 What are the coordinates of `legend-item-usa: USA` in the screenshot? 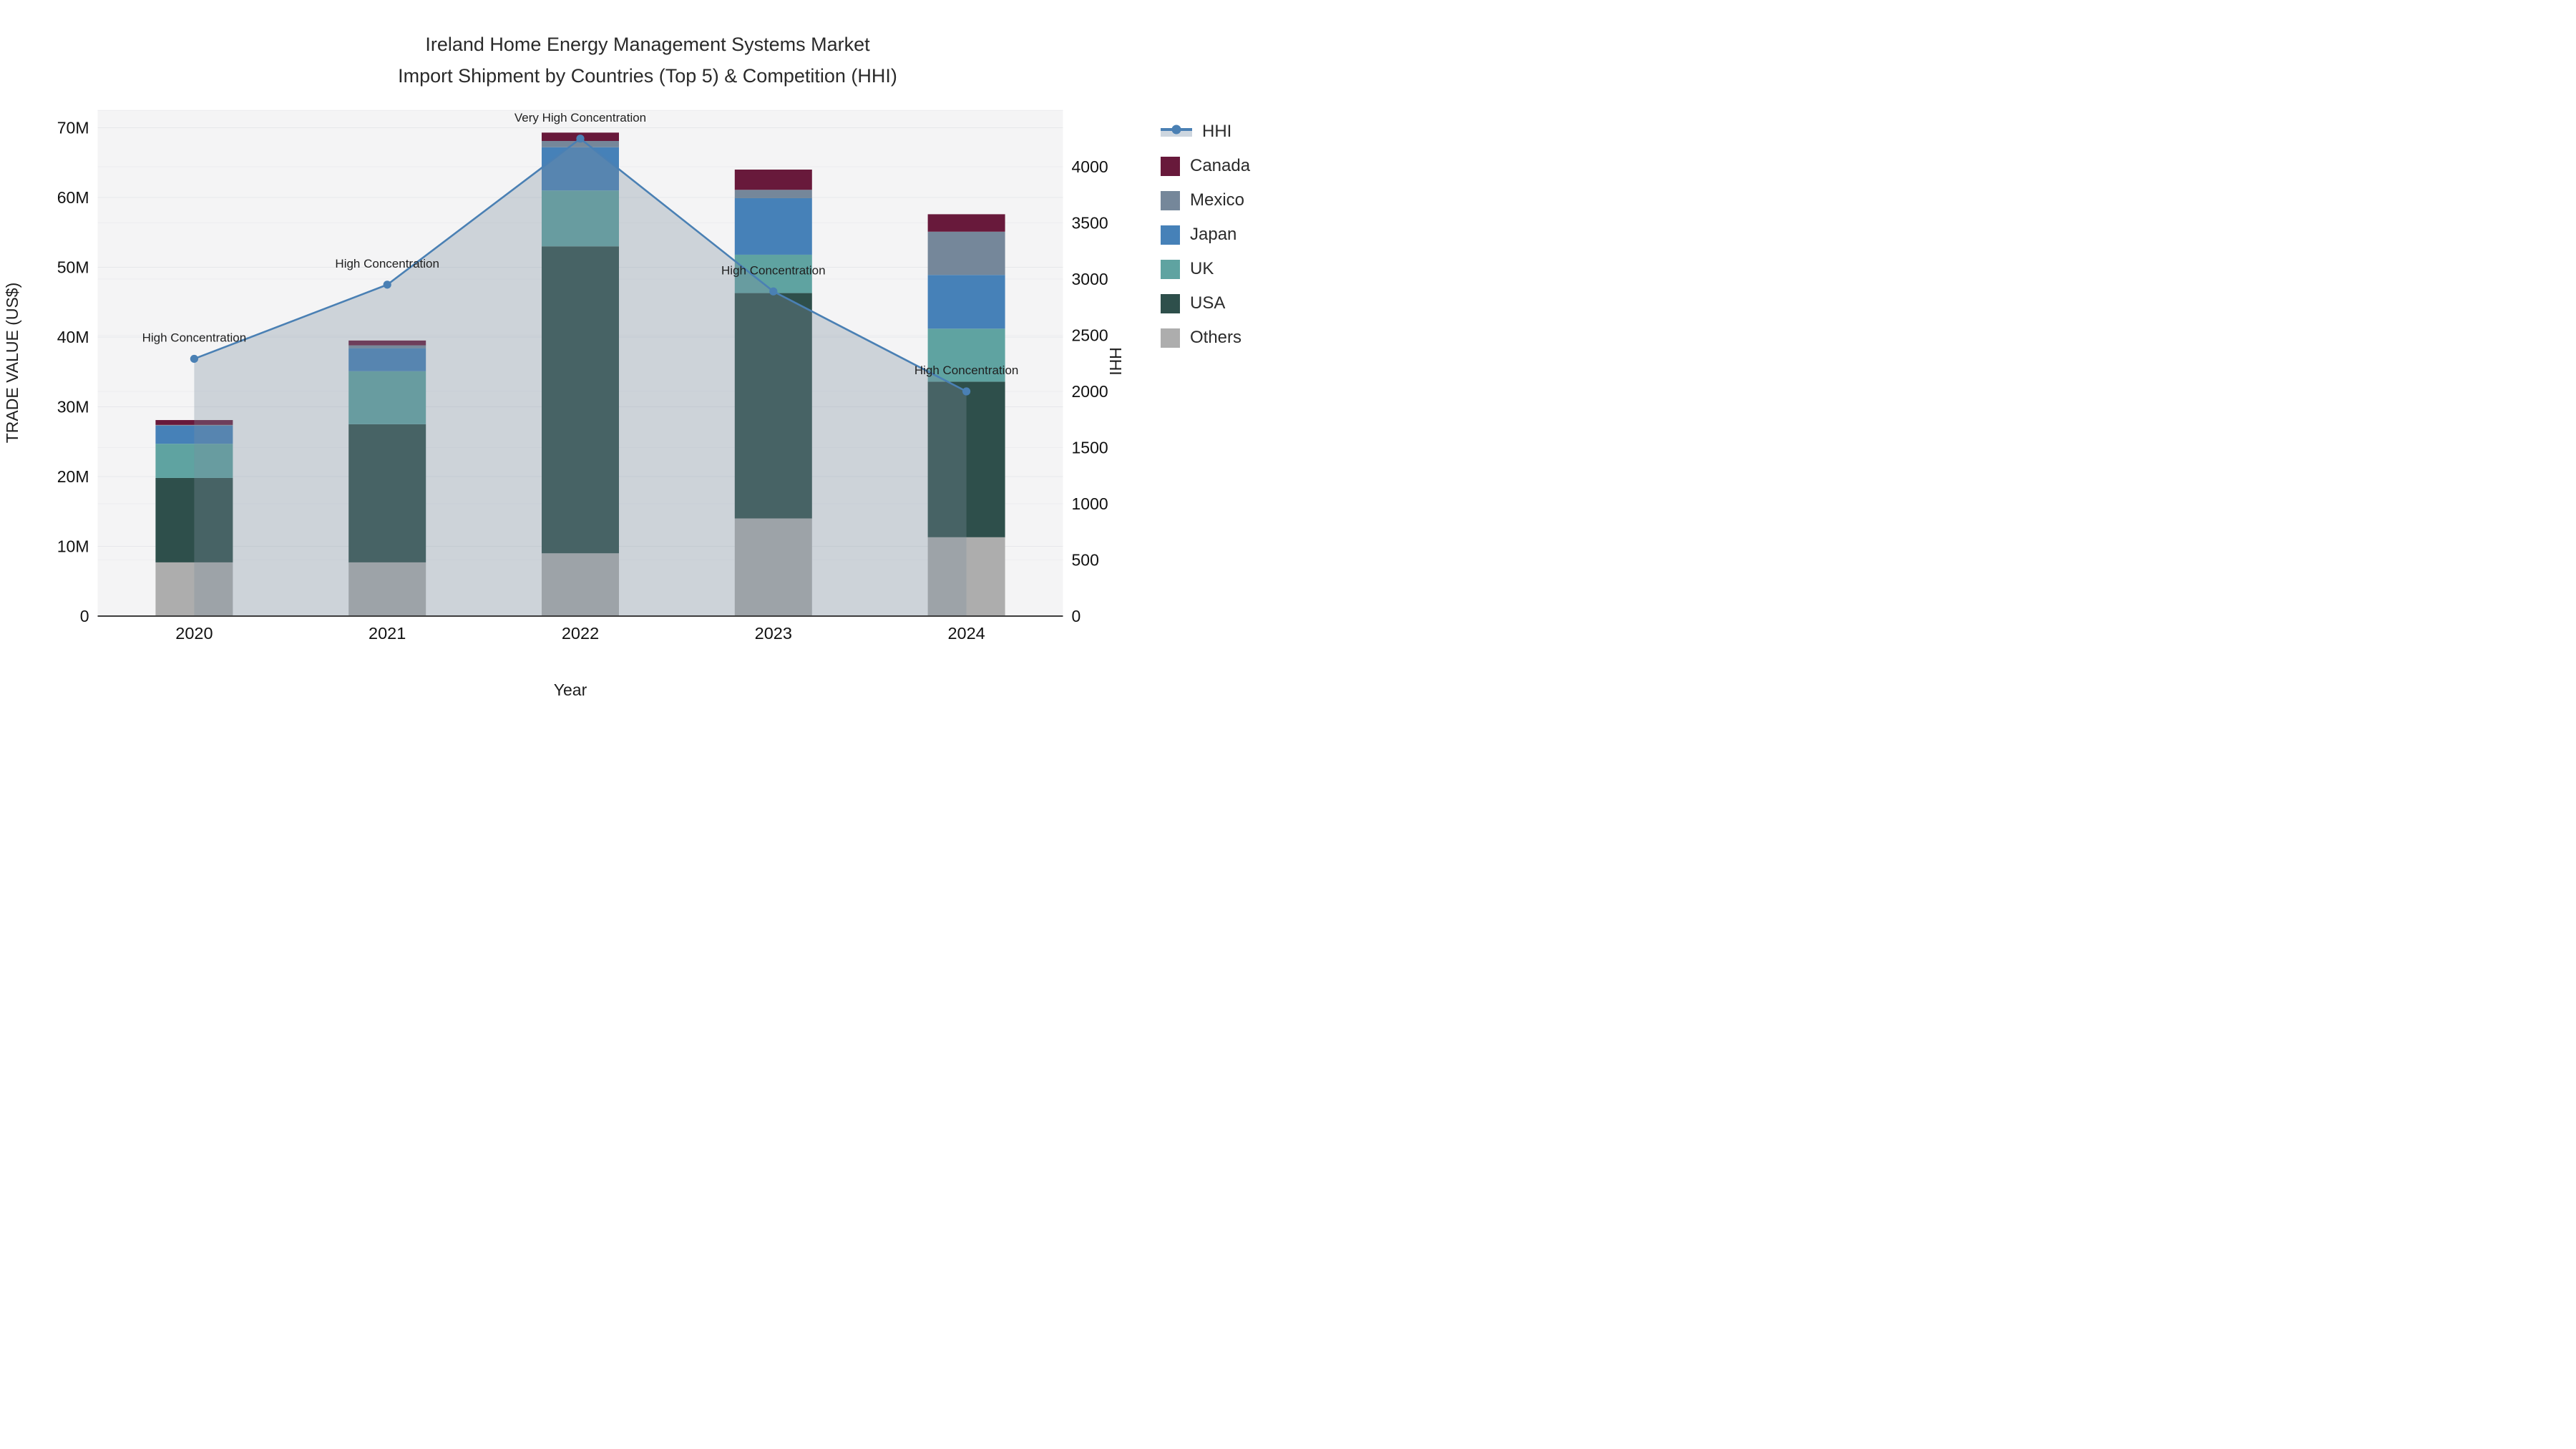 It's located at (1205, 303).